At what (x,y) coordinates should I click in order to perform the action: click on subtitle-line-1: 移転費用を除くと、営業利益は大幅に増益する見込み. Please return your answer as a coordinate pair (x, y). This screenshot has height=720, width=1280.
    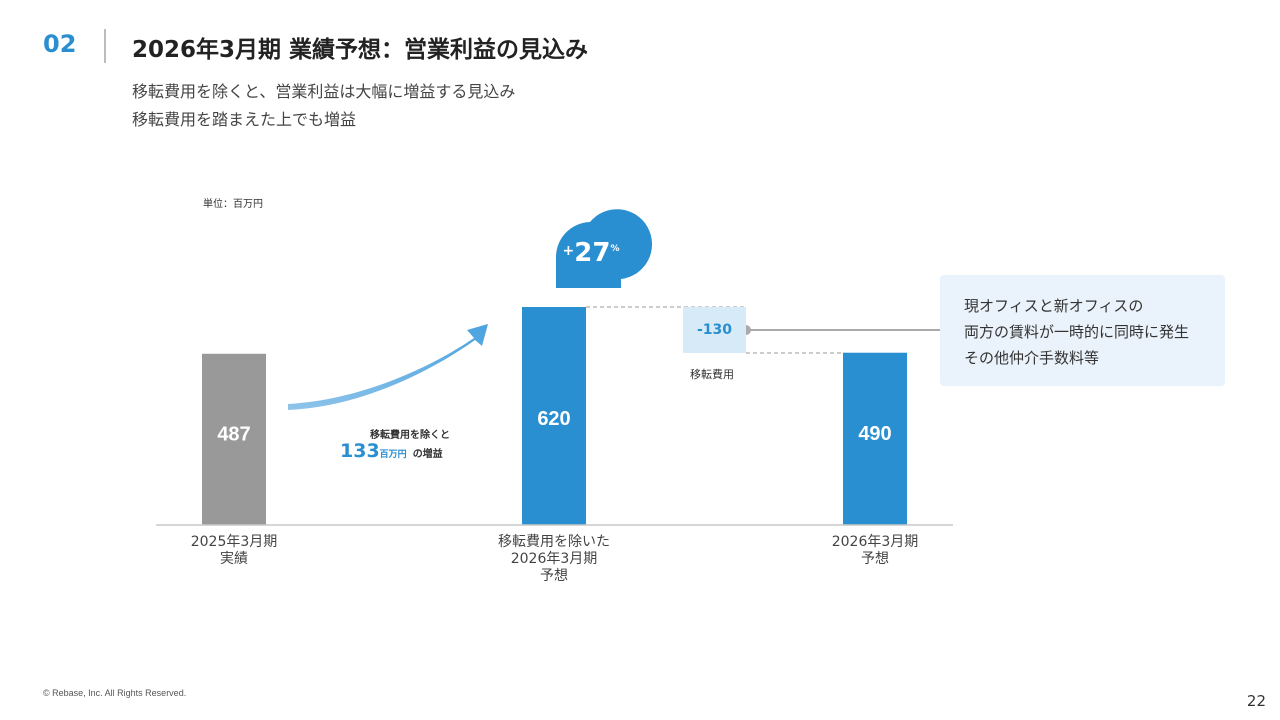
    Looking at the image, I should click on (324, 91).